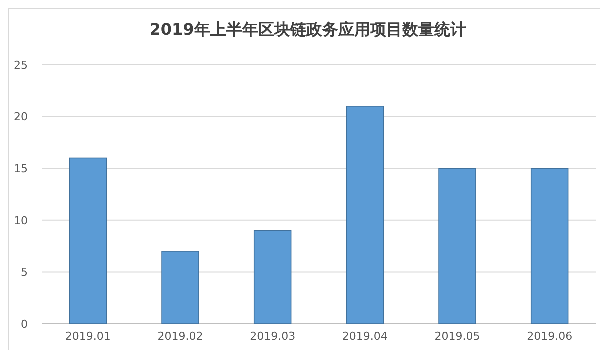  What do you see at coordinates (457, 336) in the screenshot?
I see `x-tick-label: 2019.05` at bounding box center [457, 336].